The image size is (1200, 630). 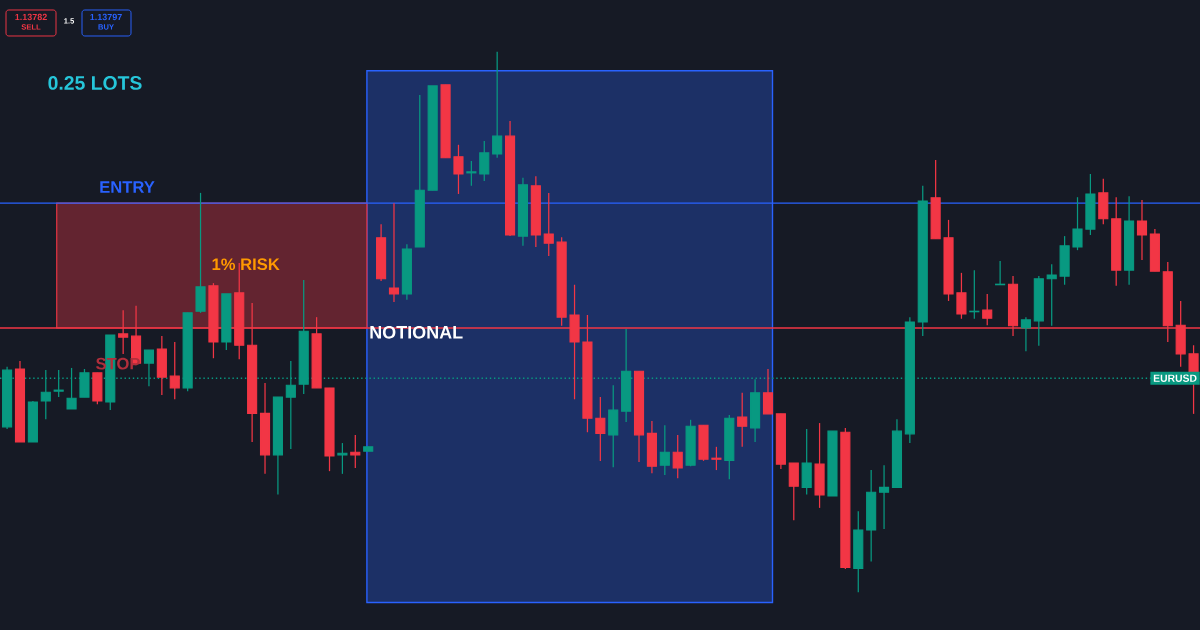 I want to click on ref-line-label: EURUSD, so click(x=1175, y=378).